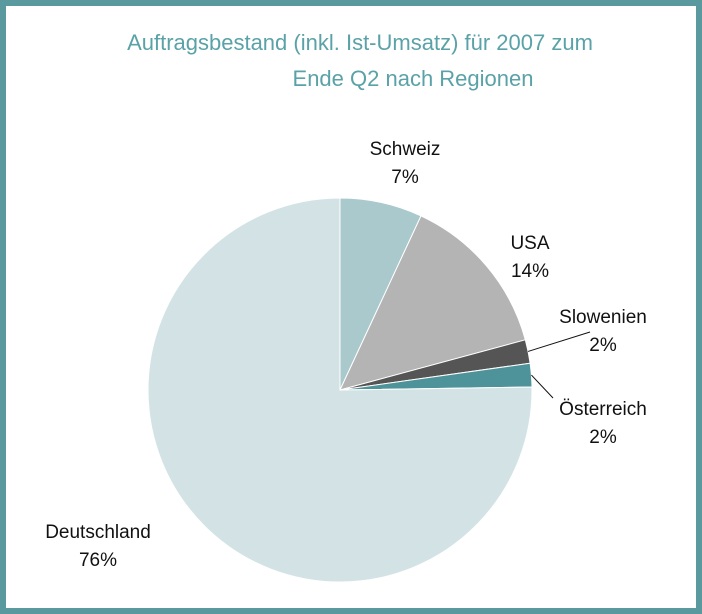 The image size is (702, 614). Describe the element at coordinates (529, 243) in the screenshot. I see `slice-label: USA` at that location.